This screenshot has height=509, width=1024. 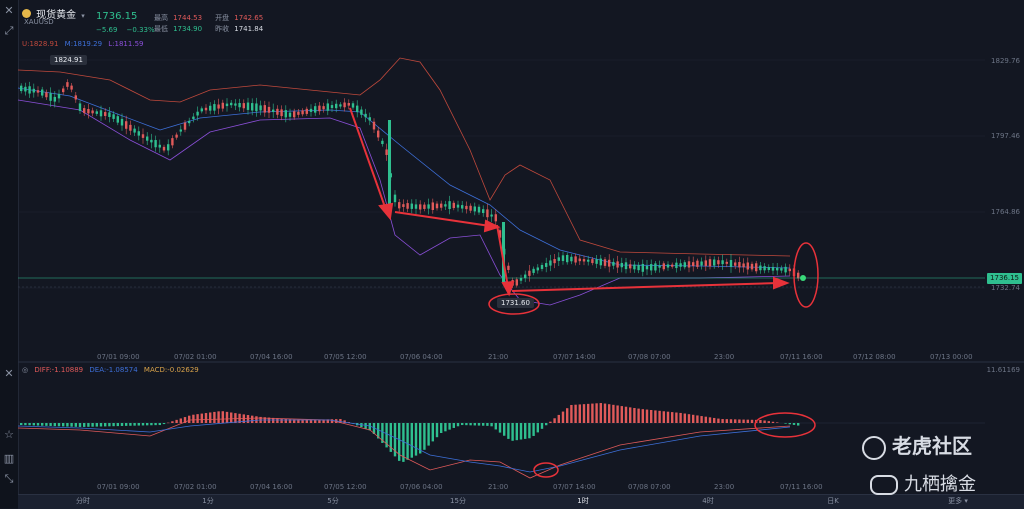 What do you see at coordinates (458, 501) in the screenshot?
I see `timeframe-tab: 15分` at bounding box center [458, 501].